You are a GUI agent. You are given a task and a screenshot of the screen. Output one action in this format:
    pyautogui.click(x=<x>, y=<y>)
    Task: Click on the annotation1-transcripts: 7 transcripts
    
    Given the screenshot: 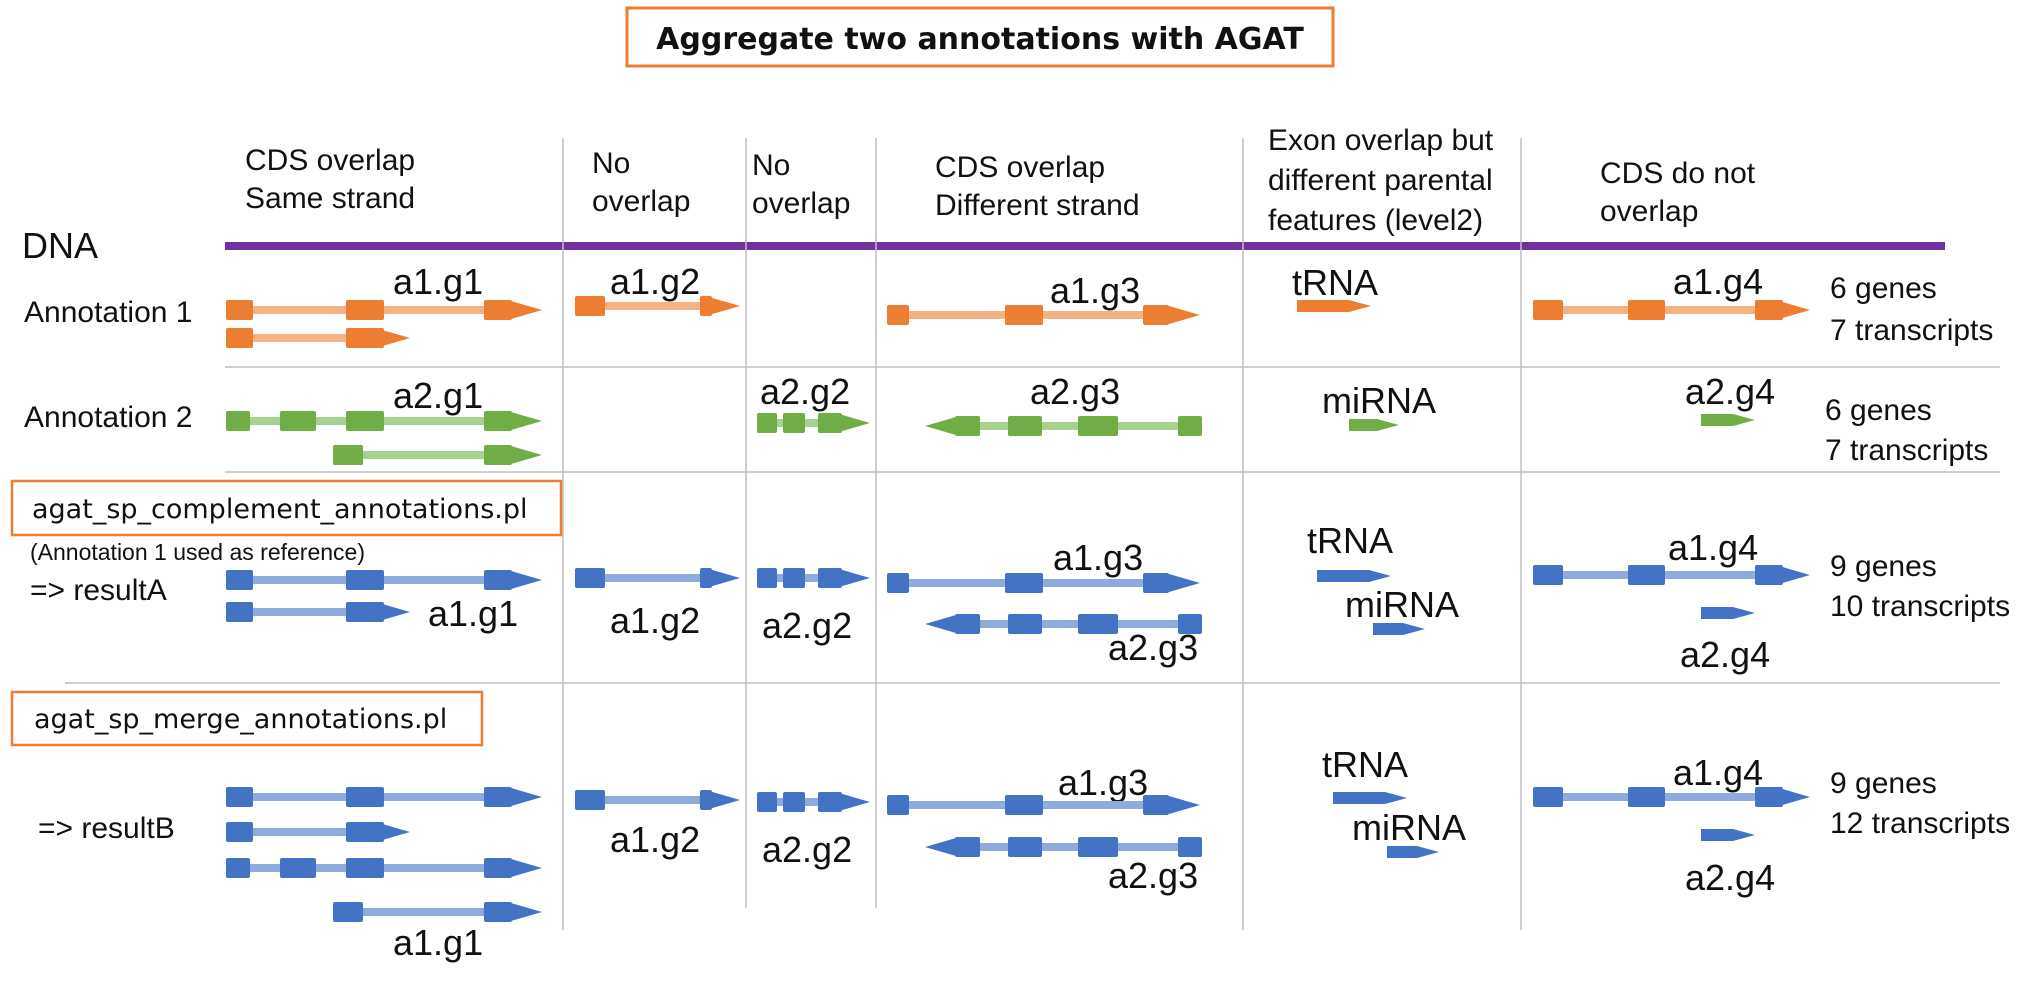 What is the action you would take?
    pyautogui.click(x=1911, y=330)
    